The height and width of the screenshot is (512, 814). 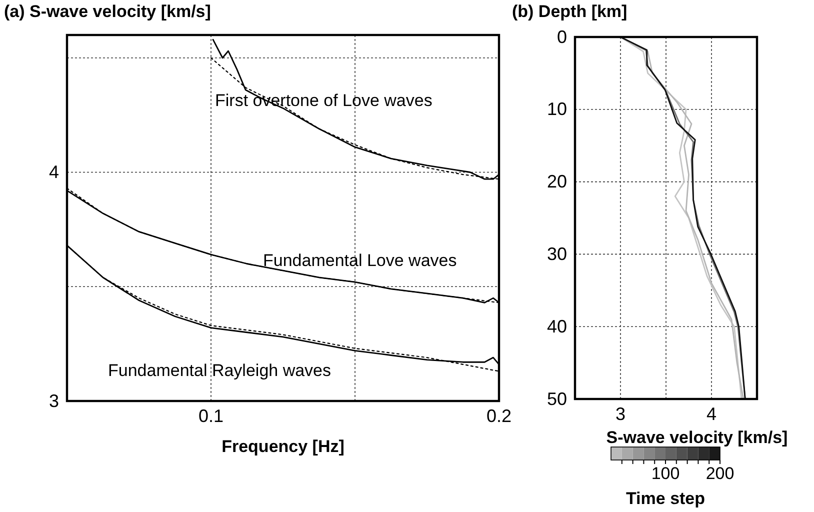 I want to click on color-bar-label: 200, so click(x=720, y=474).